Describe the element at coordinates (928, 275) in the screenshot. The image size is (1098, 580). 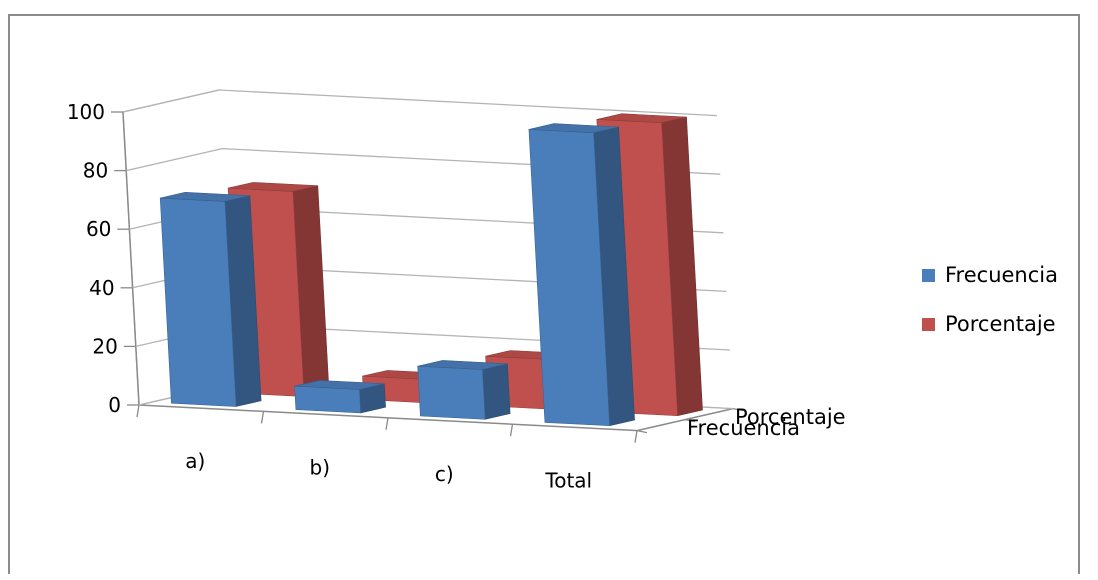
I see `legend-swatch-frecuencia` at that location.